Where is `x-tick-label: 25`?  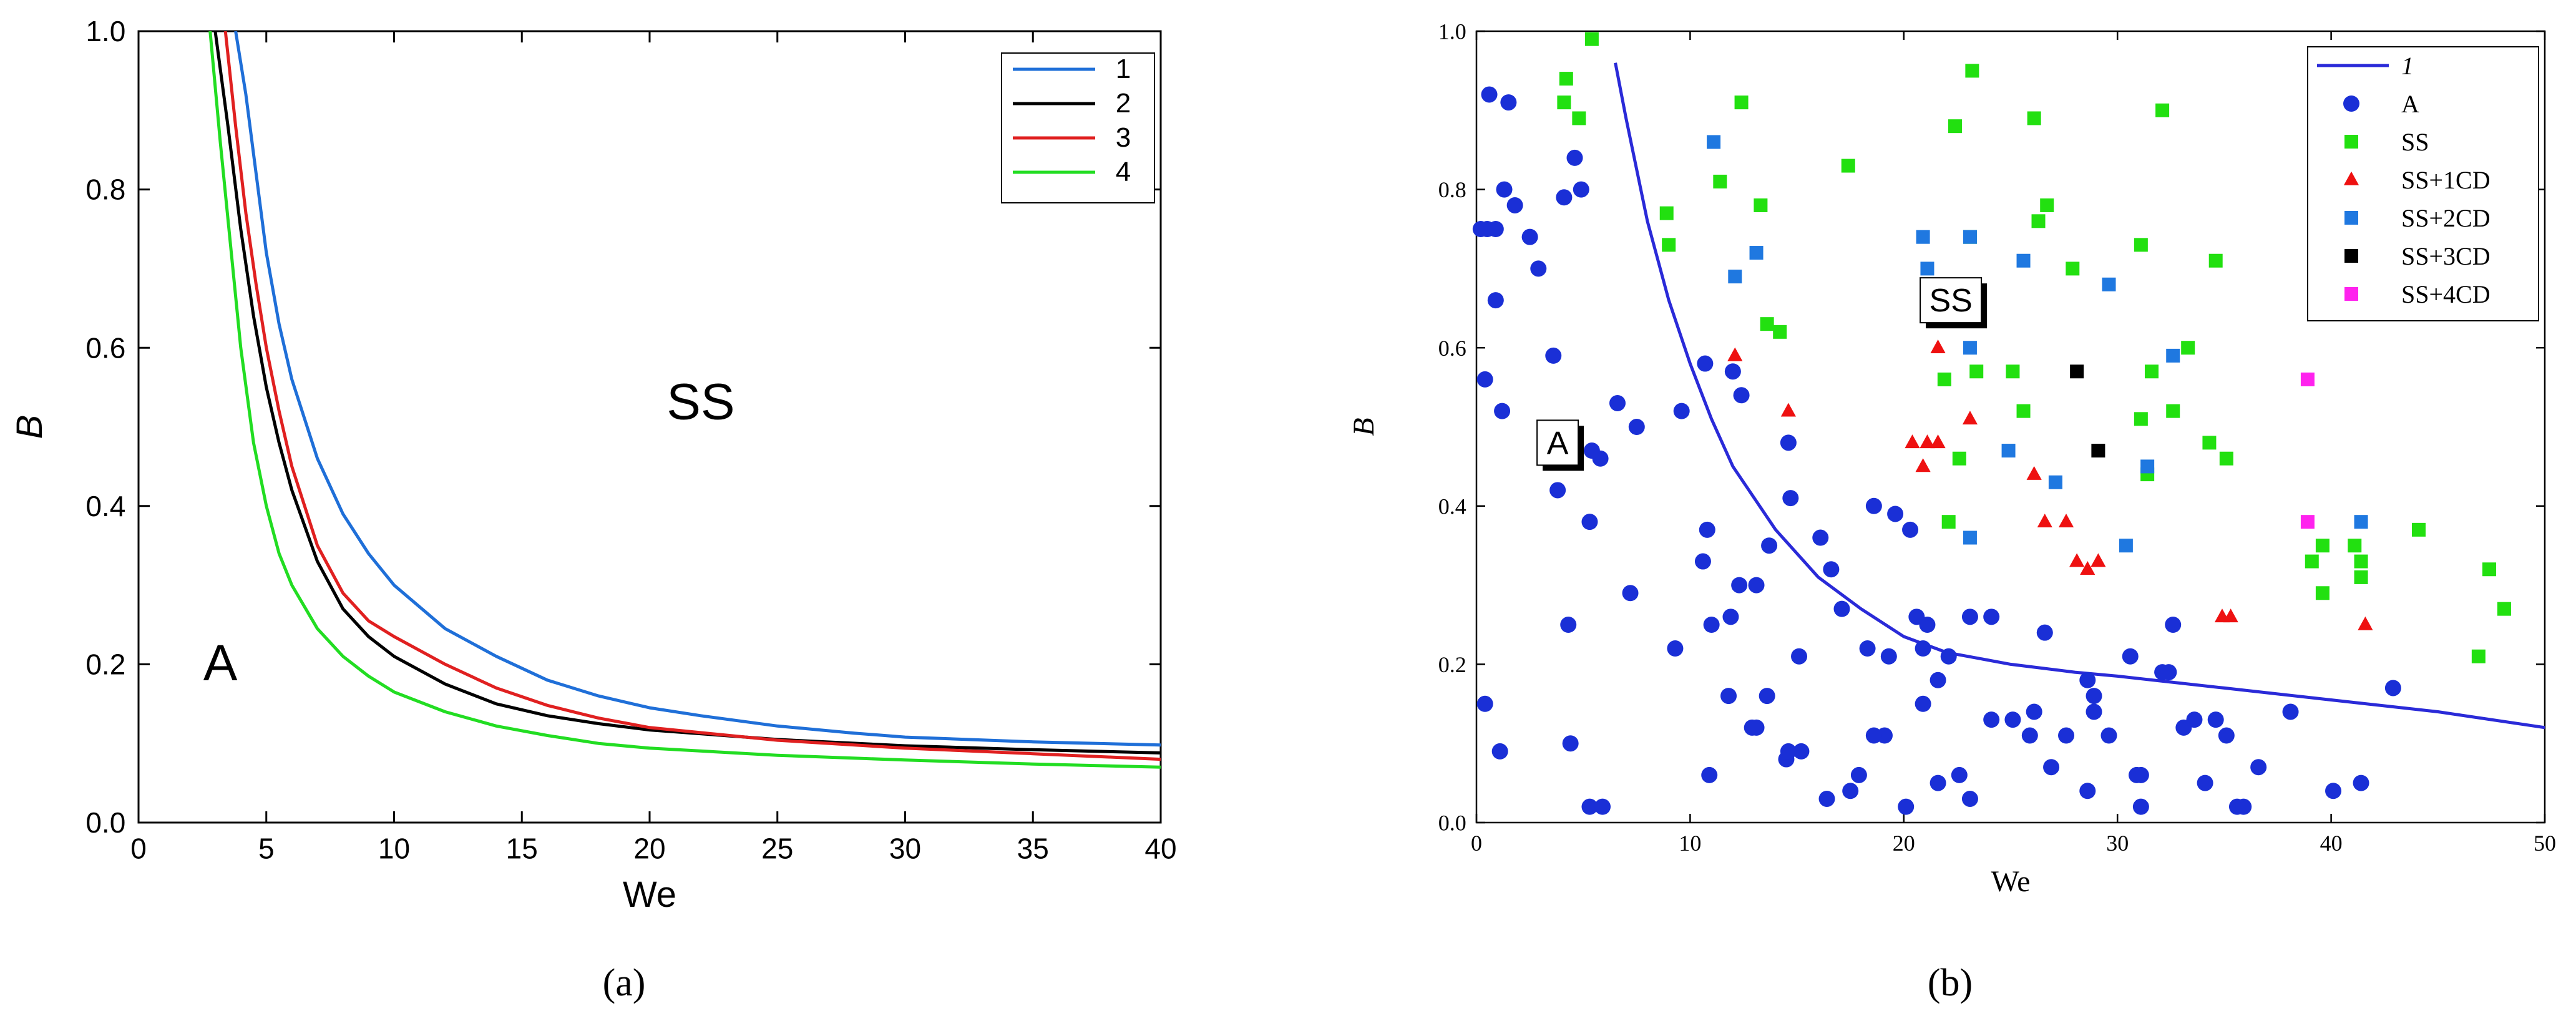 x-tick-label: 25 is located at coordinates (777, 849).